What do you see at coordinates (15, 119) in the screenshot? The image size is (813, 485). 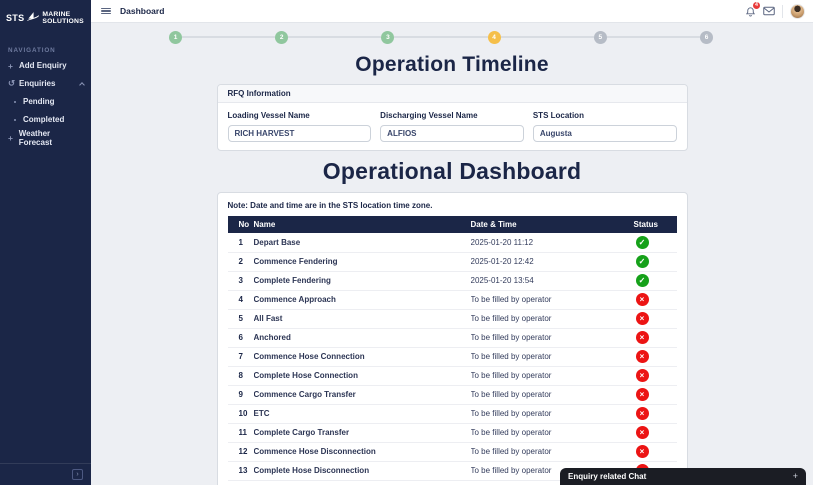 I see `bullet-dot-icon` at bounding box center [15, 119].